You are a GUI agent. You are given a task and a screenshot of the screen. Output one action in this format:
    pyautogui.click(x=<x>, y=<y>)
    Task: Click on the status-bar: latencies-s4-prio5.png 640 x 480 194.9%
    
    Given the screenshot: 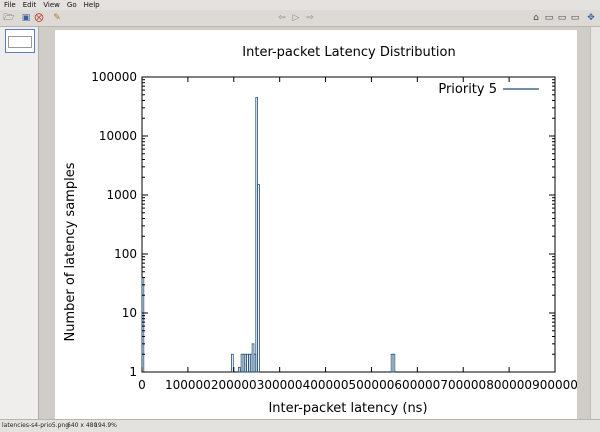 What is the action you would take?
    pyautogui.click(x=300, y=425)
    